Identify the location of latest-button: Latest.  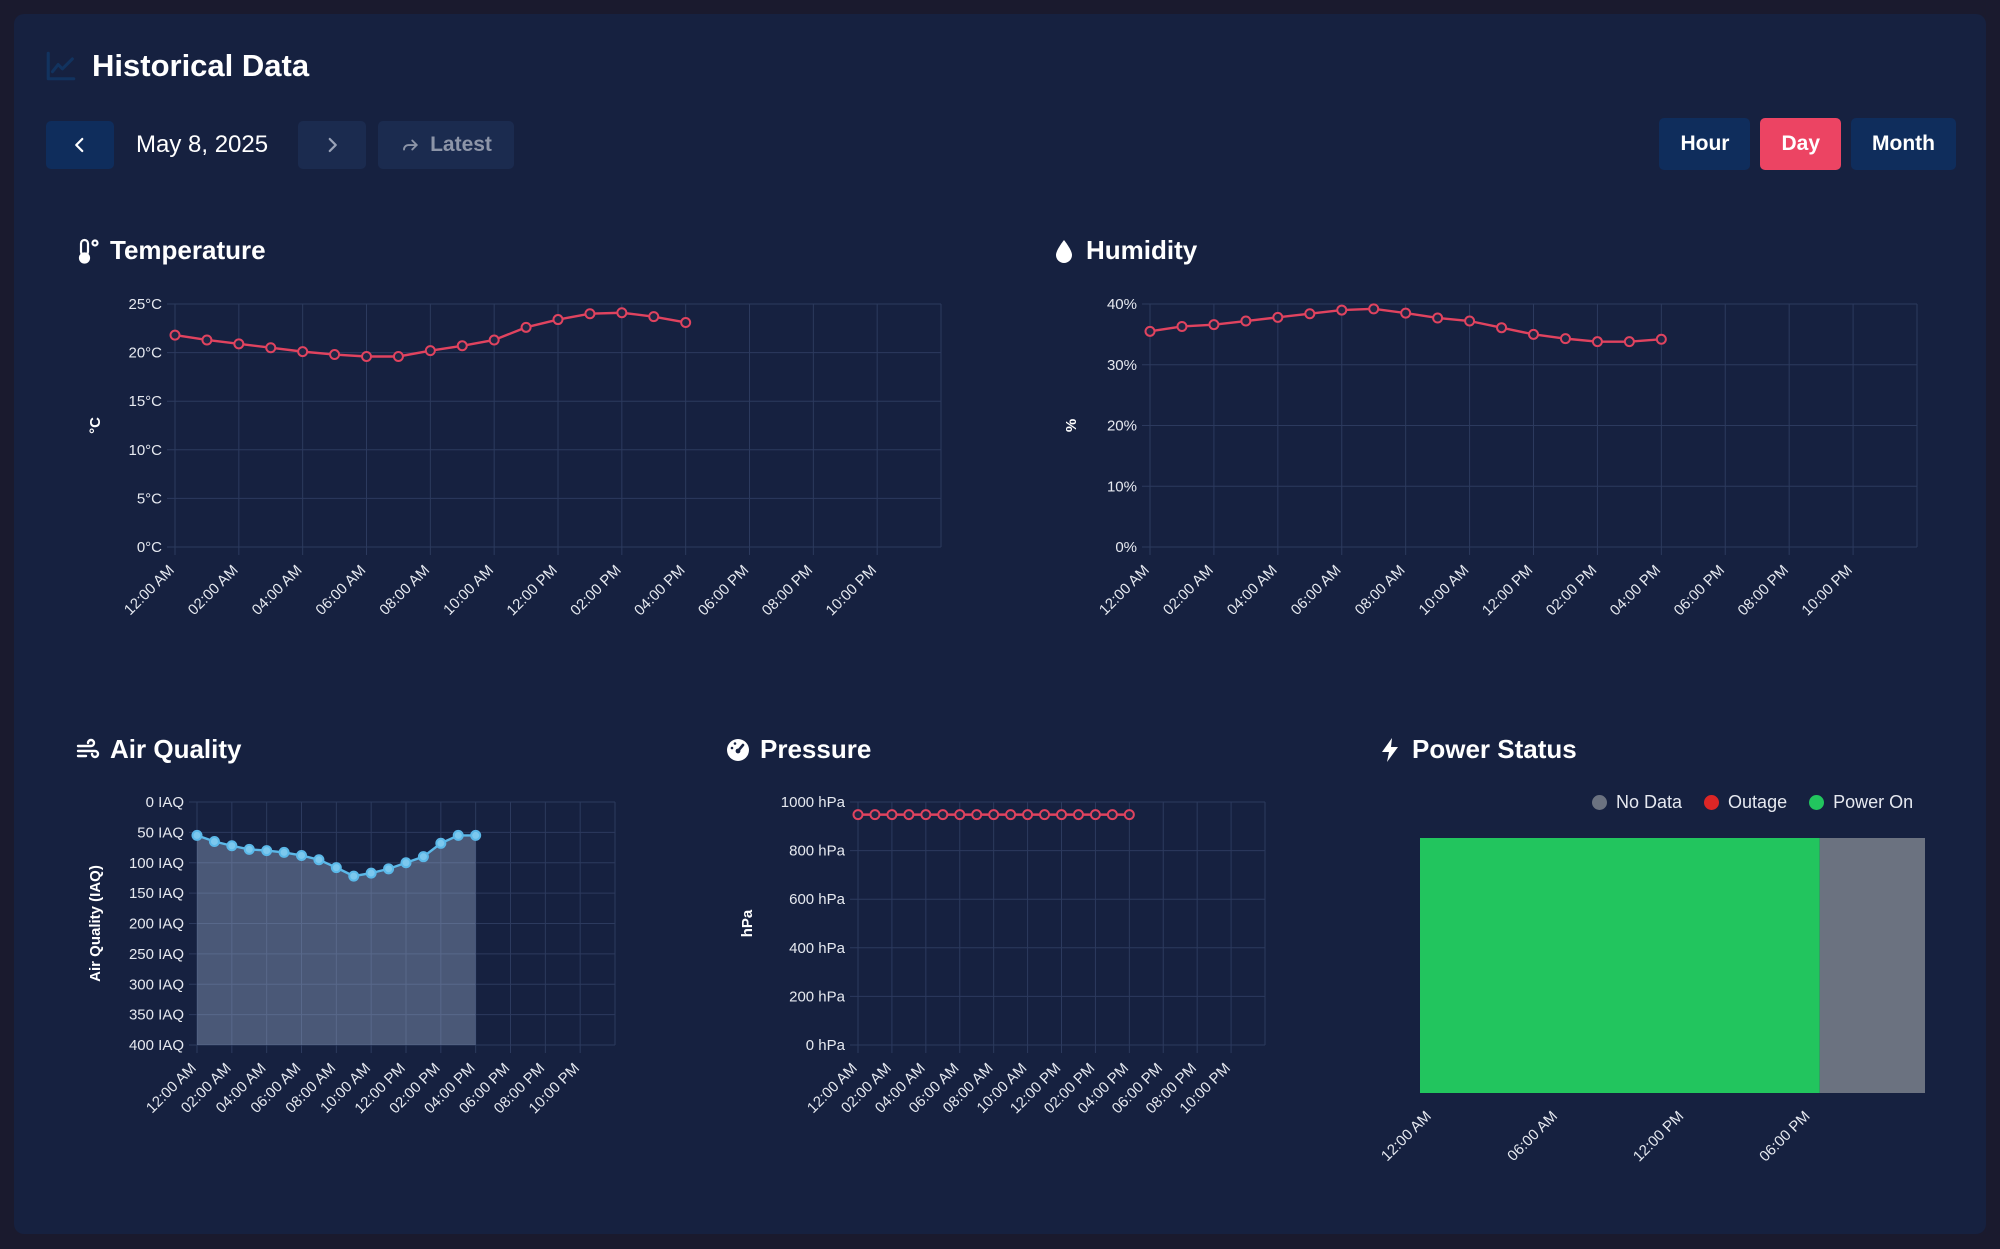
(446, 145).